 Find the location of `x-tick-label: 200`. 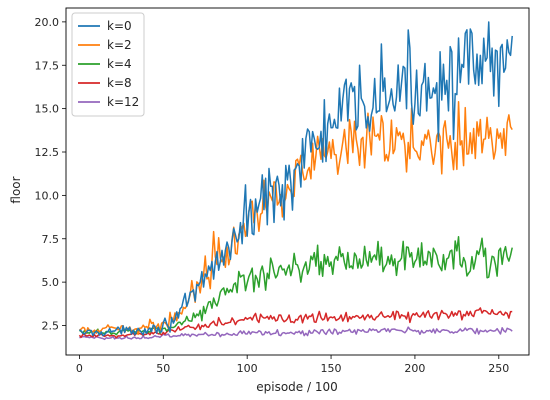

x-tick-label: 200 is located at coordinates (414, 368).